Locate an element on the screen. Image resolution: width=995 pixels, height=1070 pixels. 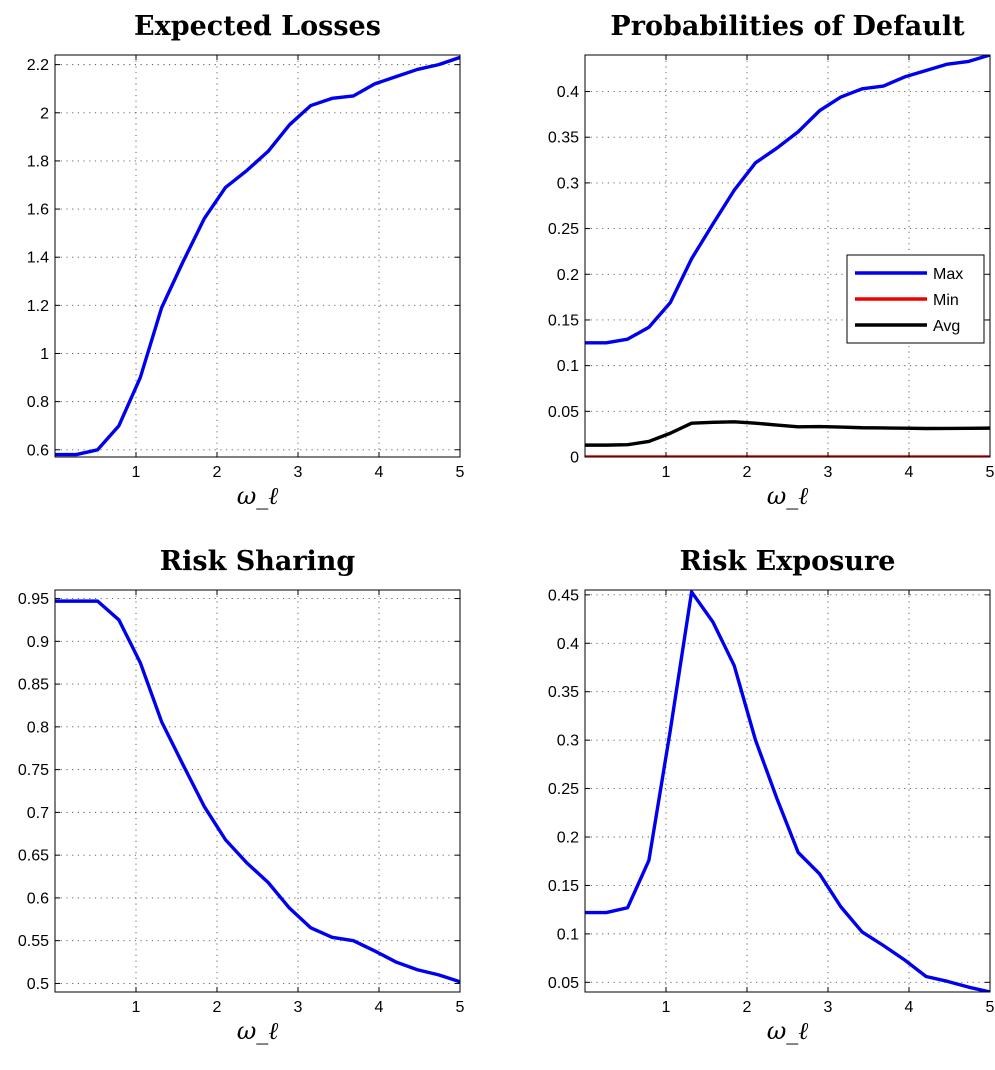
y-tick-label: 0.65 is located at coordinates (33, 856).